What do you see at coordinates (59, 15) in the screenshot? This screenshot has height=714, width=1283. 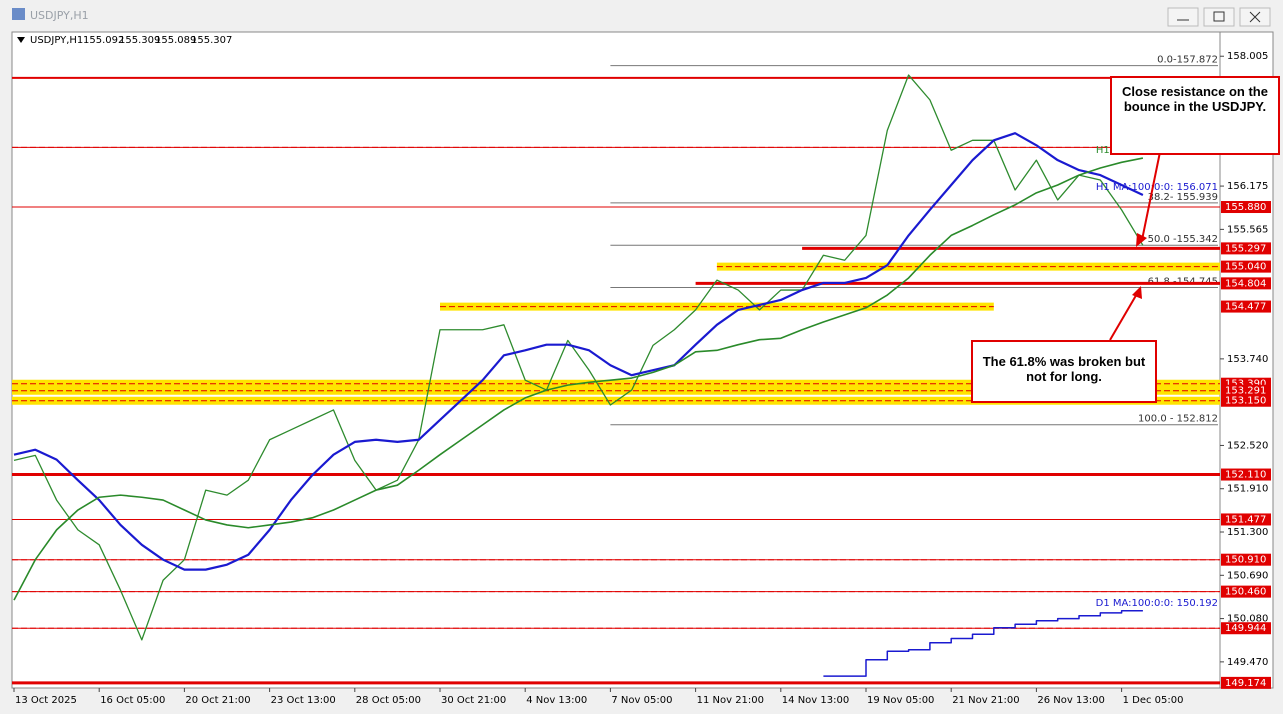 I see `window-title: USDJPY,H1` at bounding box center [59, 15].